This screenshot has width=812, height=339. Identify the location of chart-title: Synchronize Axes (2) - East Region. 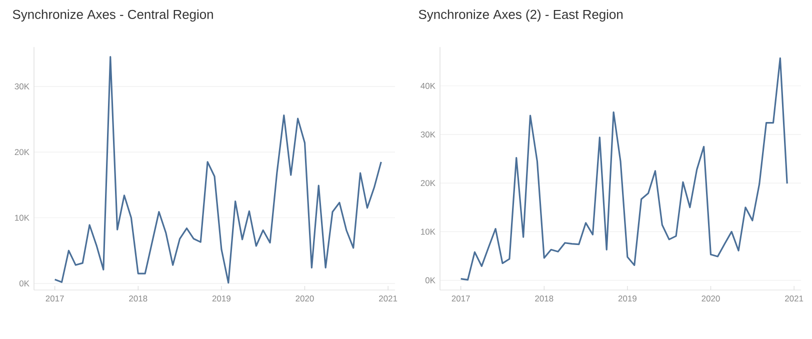
(520, 15).